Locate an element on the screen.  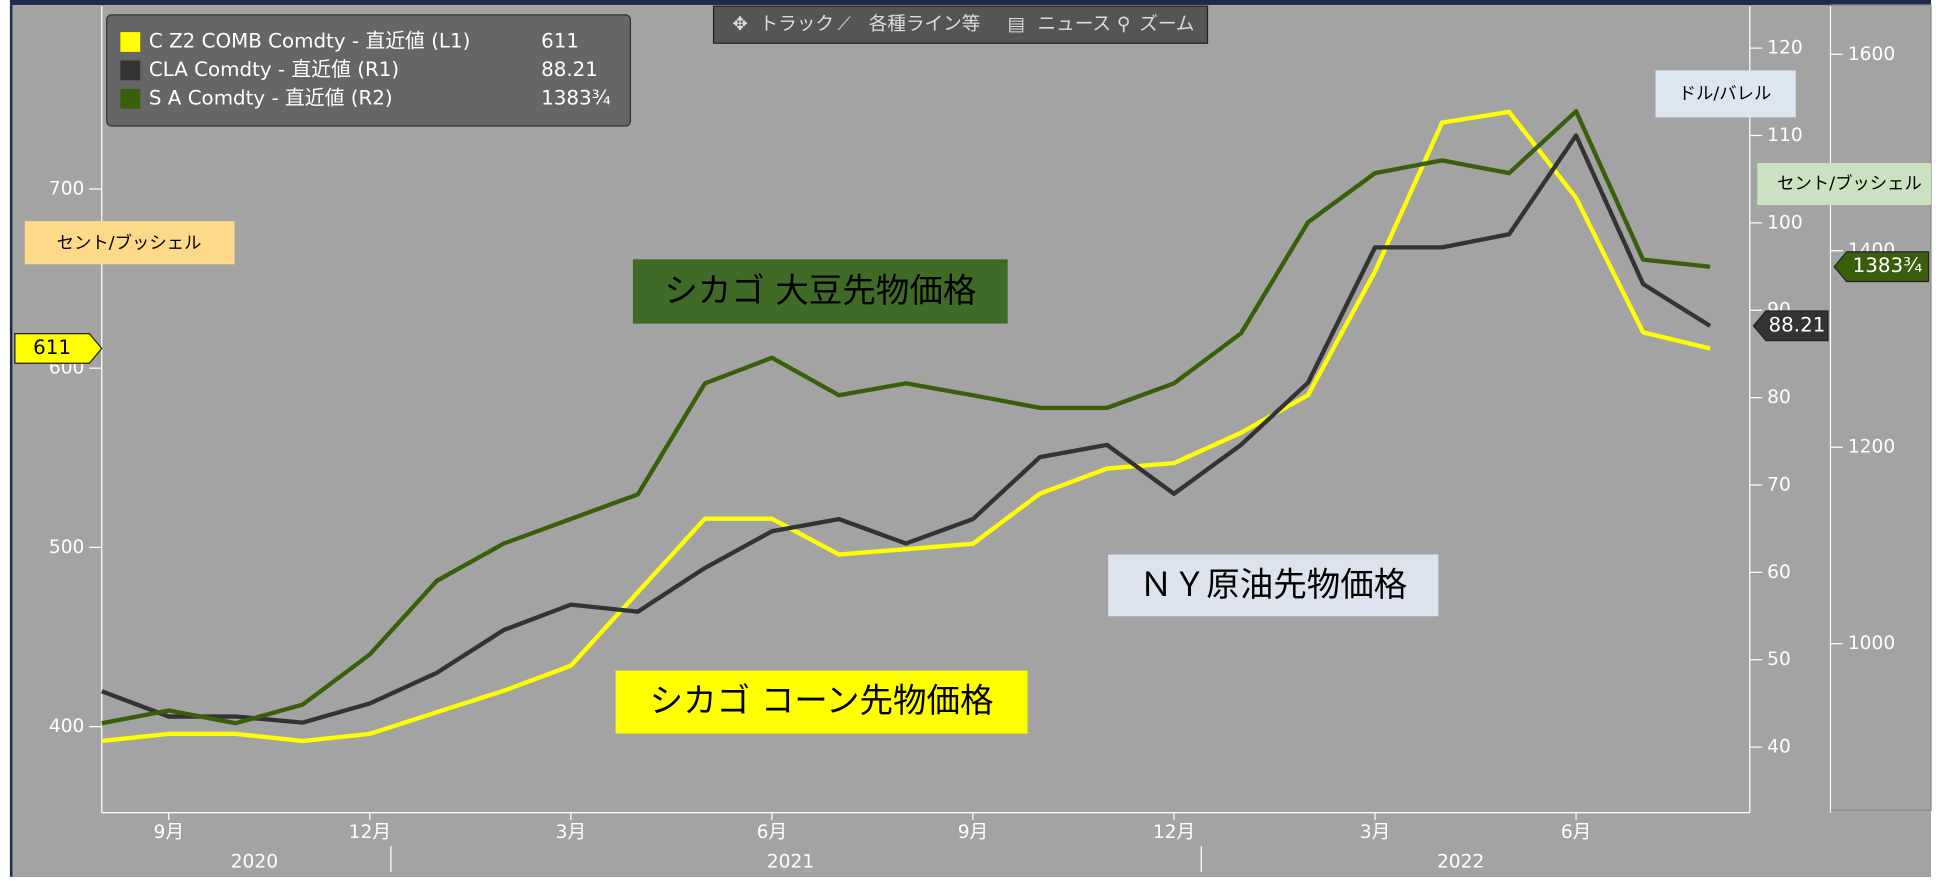
legend-value: 88.21 is located at coordinates (569, 69).